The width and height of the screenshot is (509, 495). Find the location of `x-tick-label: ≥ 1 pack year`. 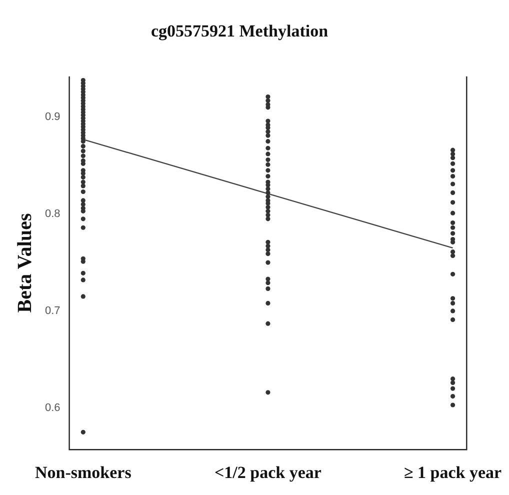

x-tick-label: ≥ 1 pack year is located at coordinates (453, 472).